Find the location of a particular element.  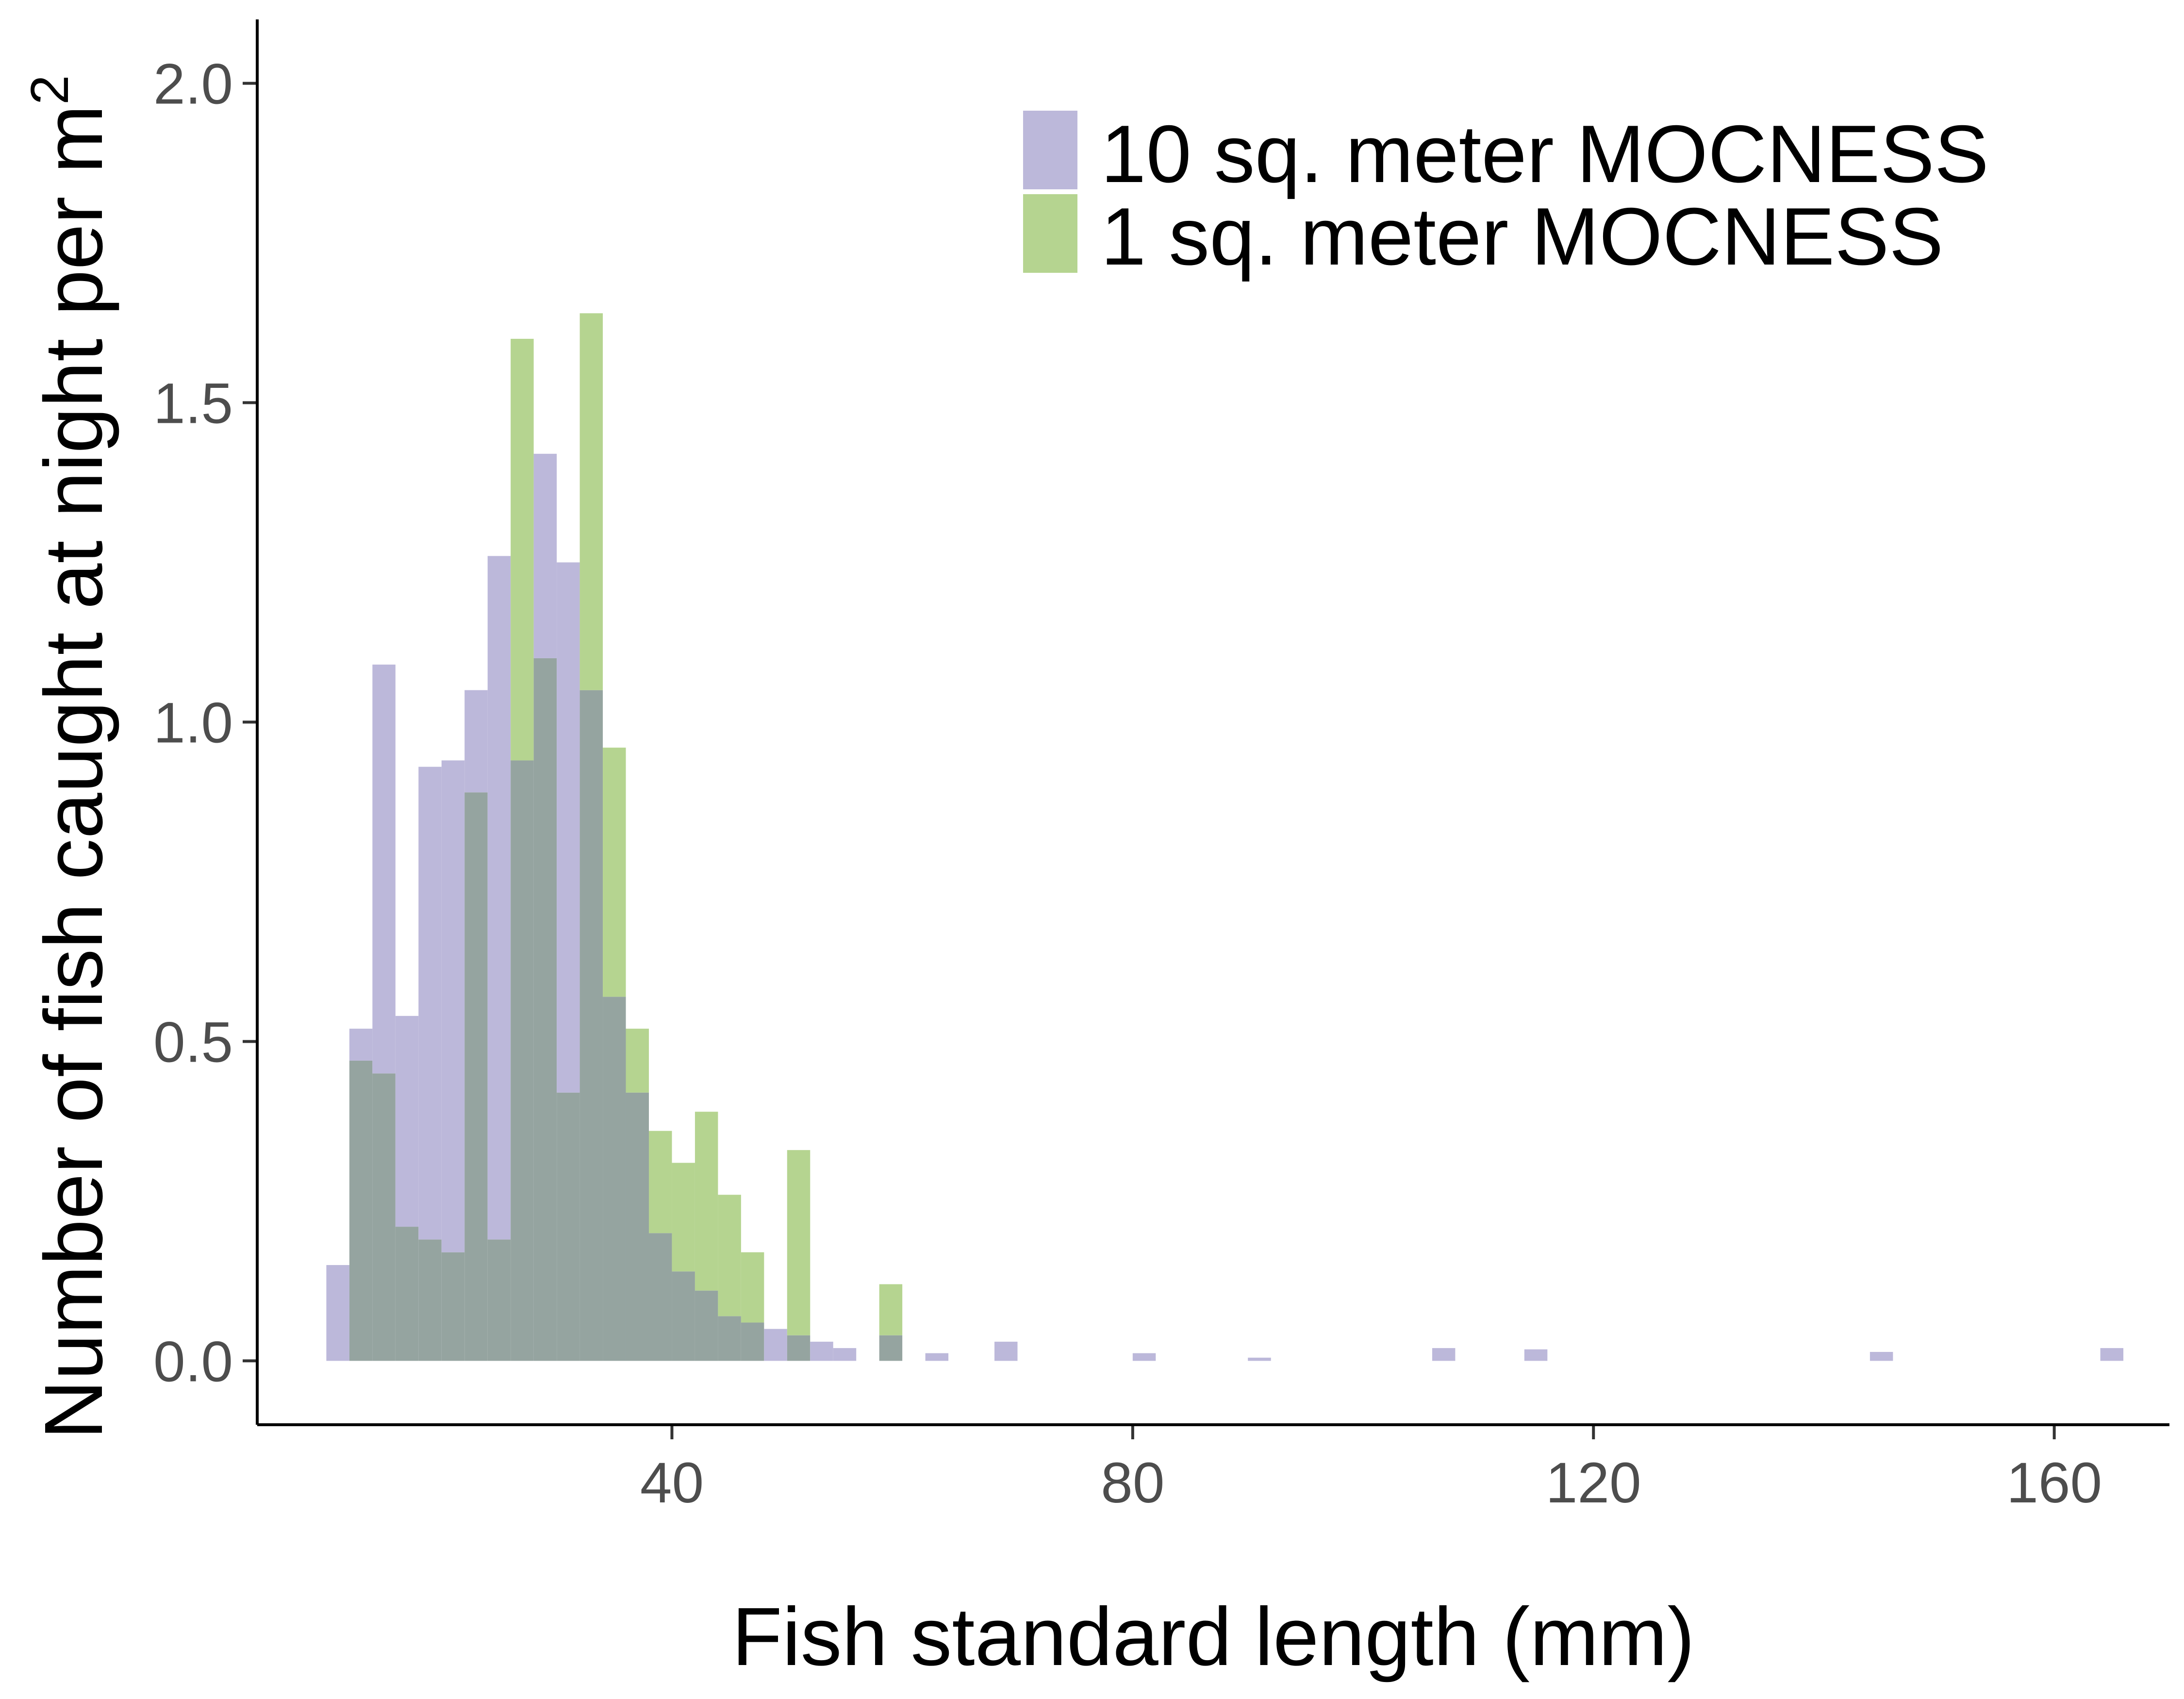

bar-overlap-30mm is located at coordinates (568, 1226).